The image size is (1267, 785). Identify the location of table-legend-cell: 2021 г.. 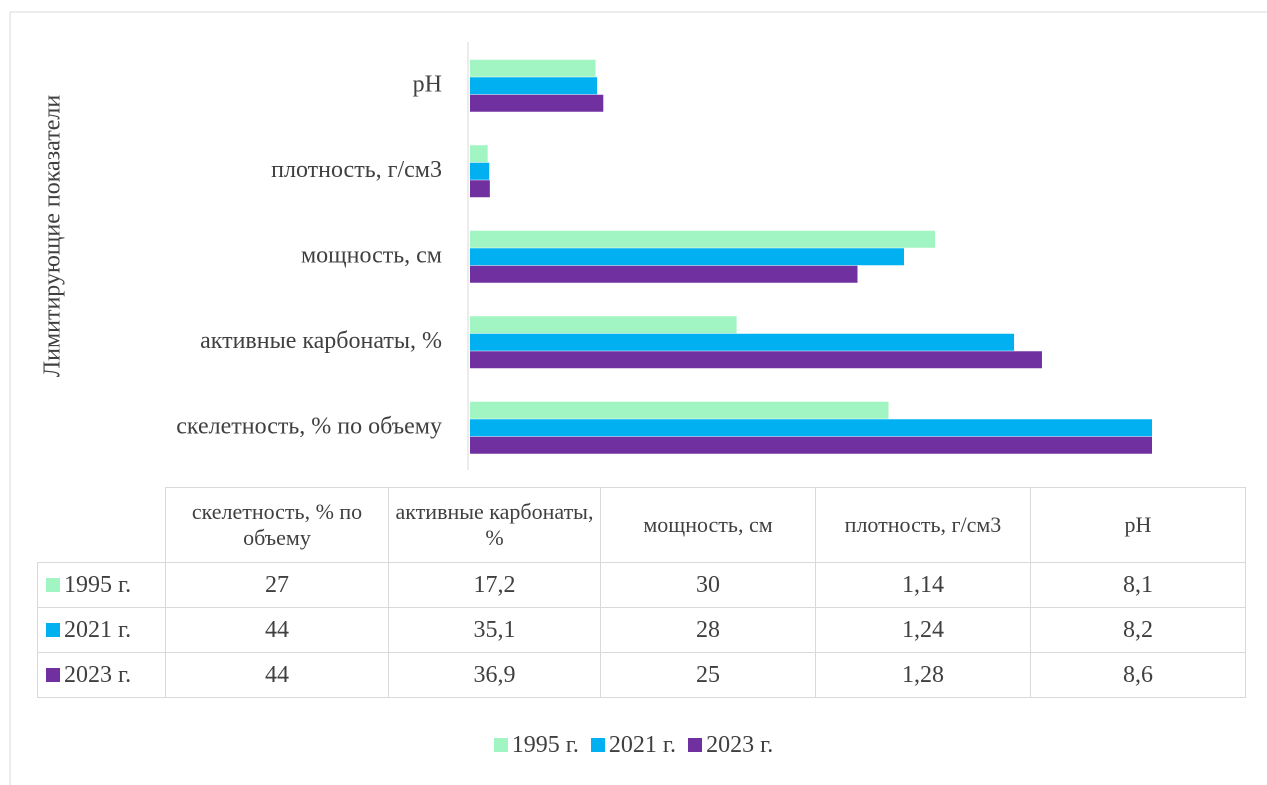
(101, 630).